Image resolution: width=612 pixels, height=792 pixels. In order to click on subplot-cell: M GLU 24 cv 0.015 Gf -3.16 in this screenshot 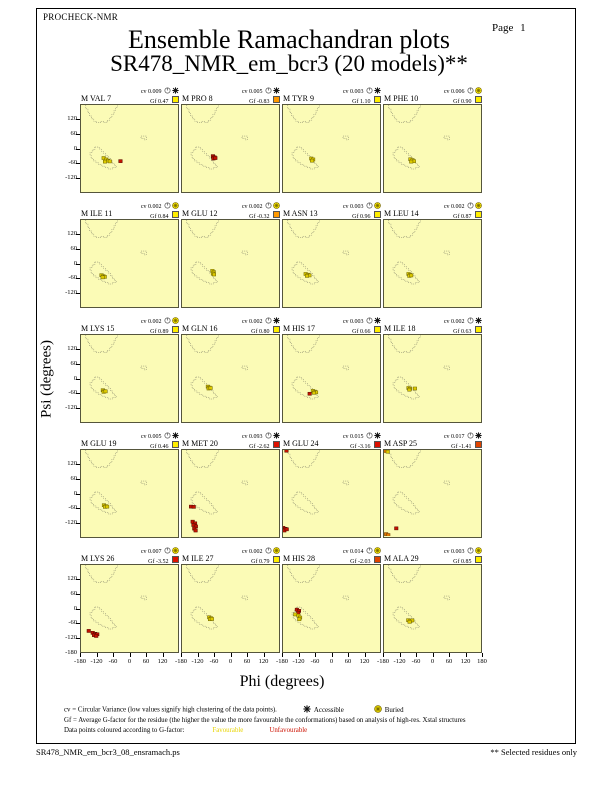, I will do `click(331, 484)`.